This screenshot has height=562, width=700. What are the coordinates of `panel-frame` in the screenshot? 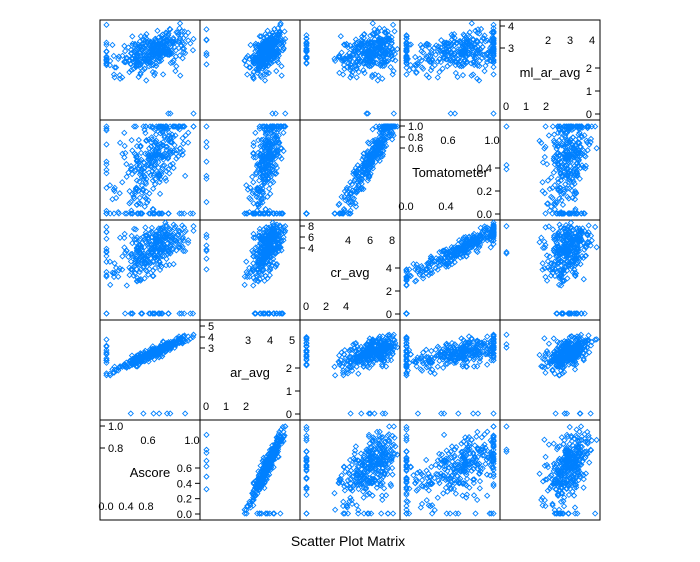 It's located at (350, 170).